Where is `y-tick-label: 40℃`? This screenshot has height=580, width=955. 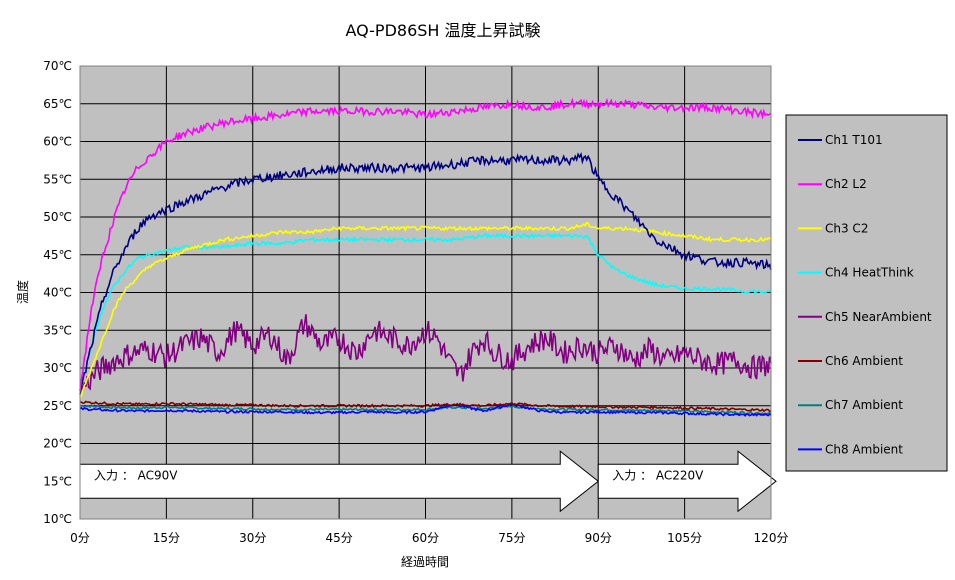
y-tick-label: 40℃ is located at coordinates (57, 293).